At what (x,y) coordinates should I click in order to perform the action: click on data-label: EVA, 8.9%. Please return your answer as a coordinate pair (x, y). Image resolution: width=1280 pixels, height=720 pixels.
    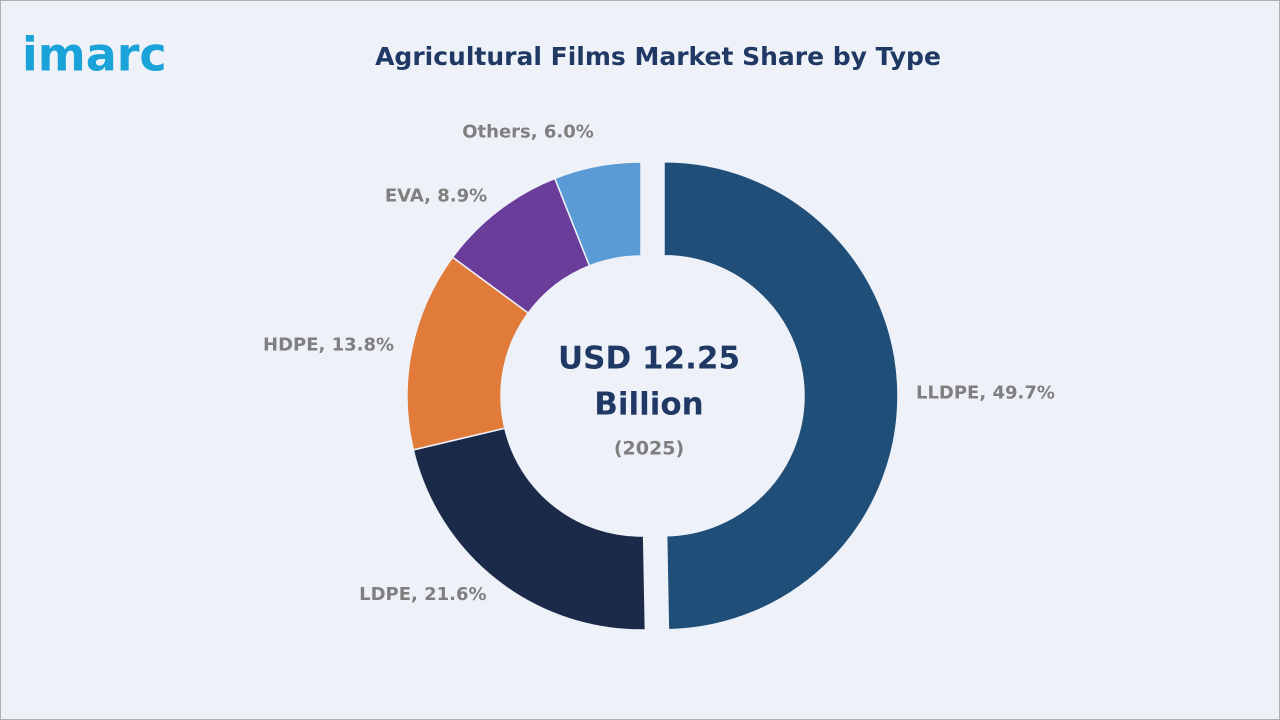
    Looking at the image, I should click on (436, 195).